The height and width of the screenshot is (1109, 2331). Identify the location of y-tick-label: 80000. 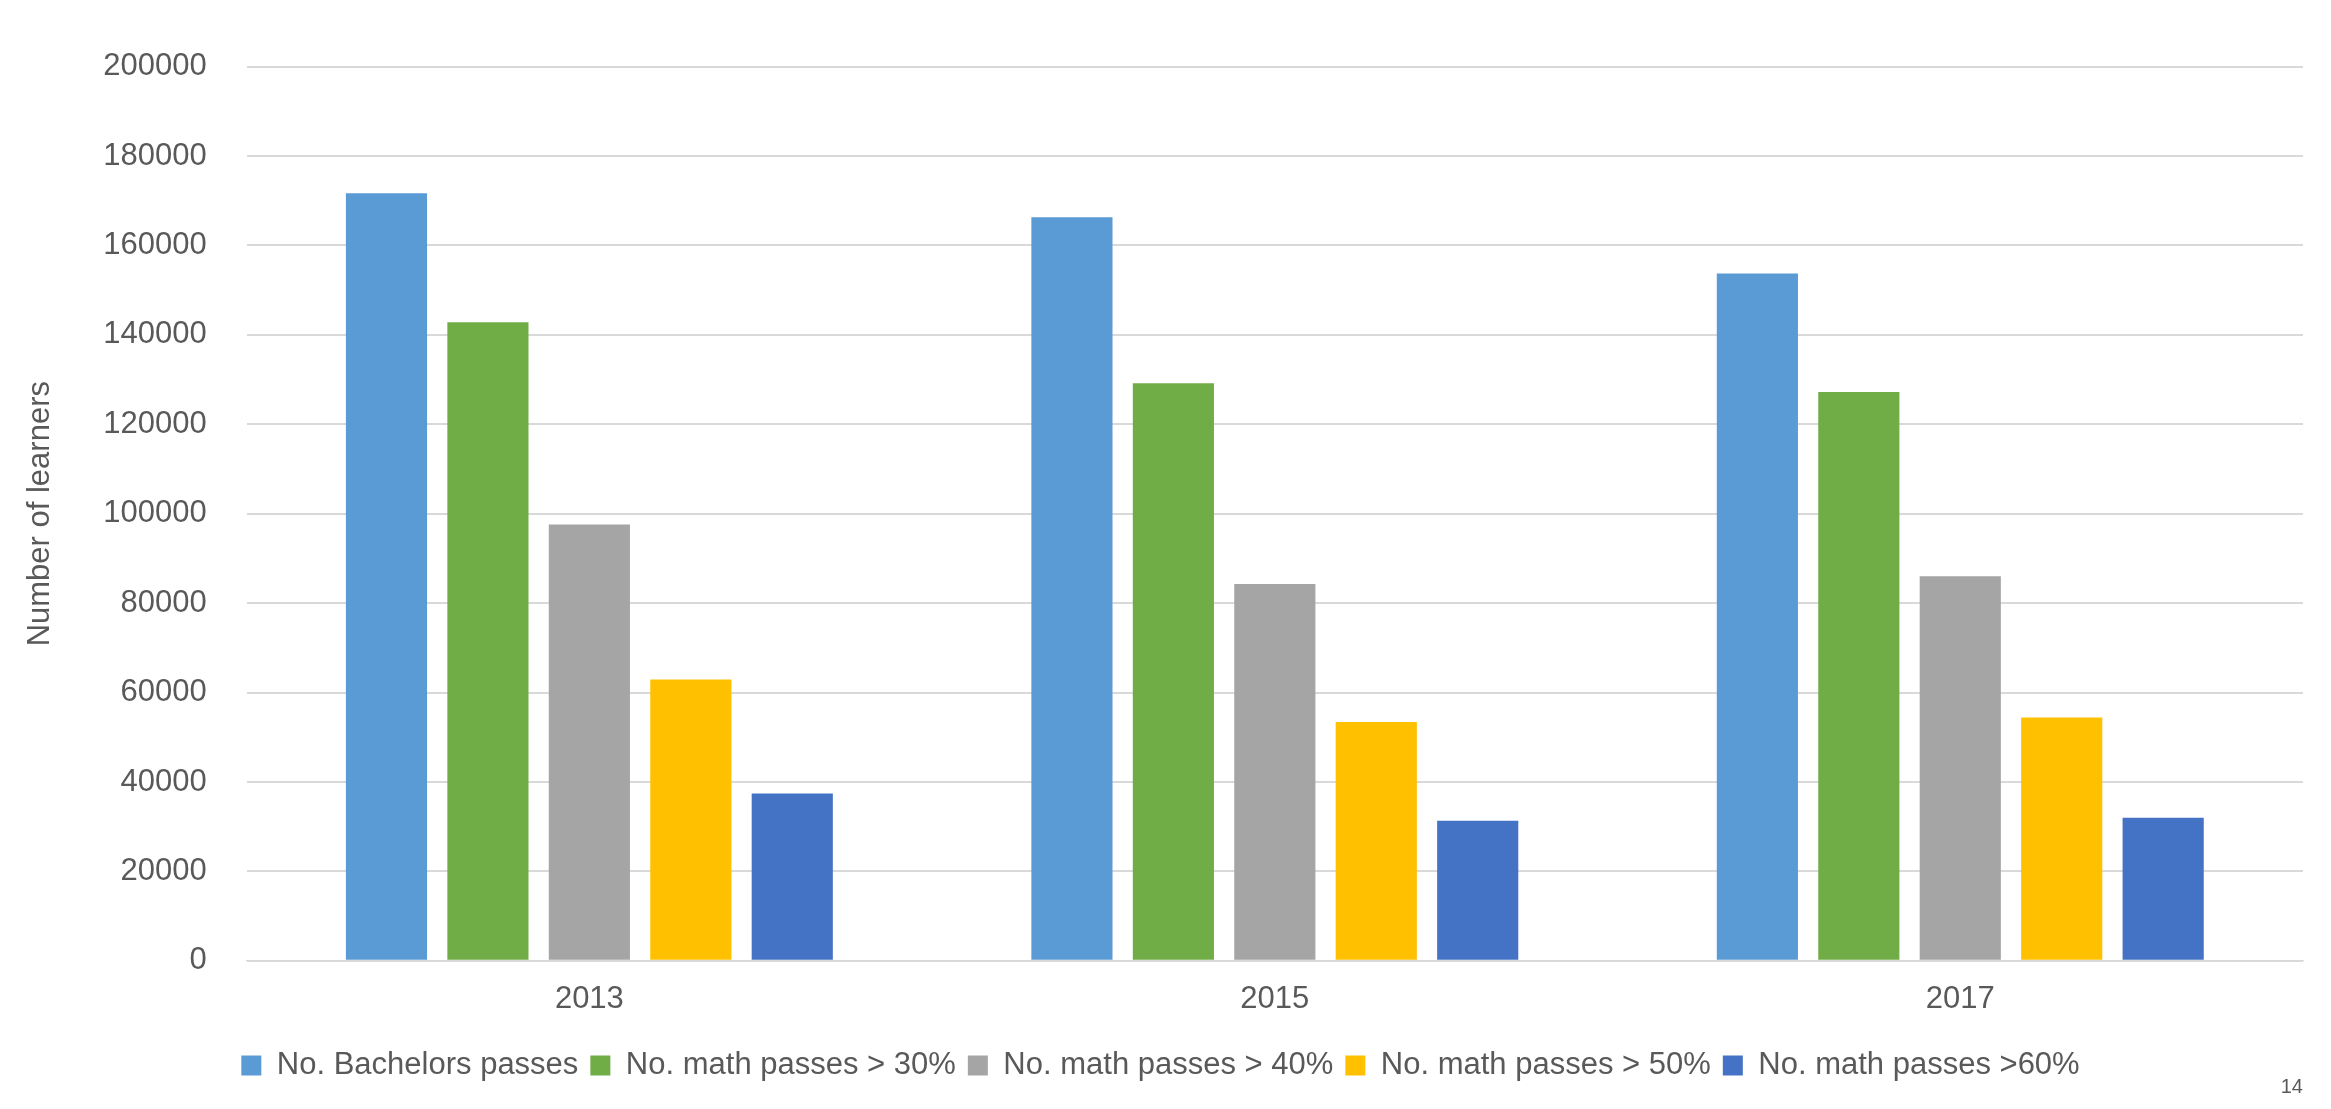
(163, 601).